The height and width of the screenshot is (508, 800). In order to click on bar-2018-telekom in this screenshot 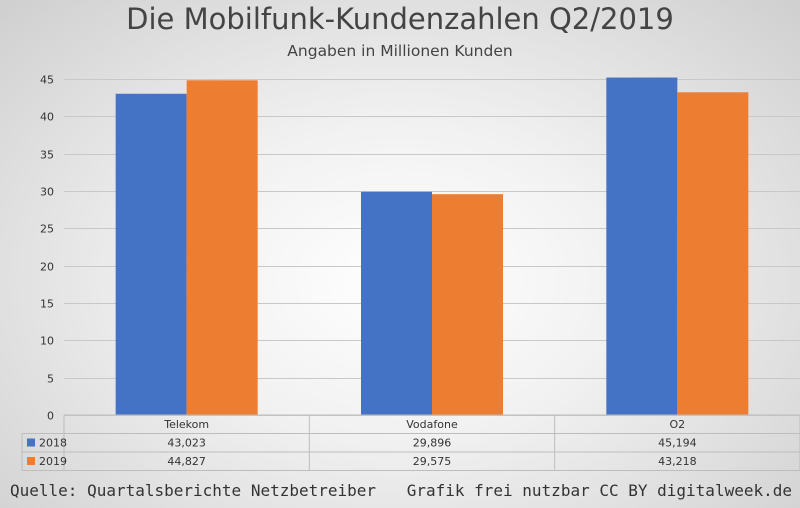, I will do `click(151, 254)`.